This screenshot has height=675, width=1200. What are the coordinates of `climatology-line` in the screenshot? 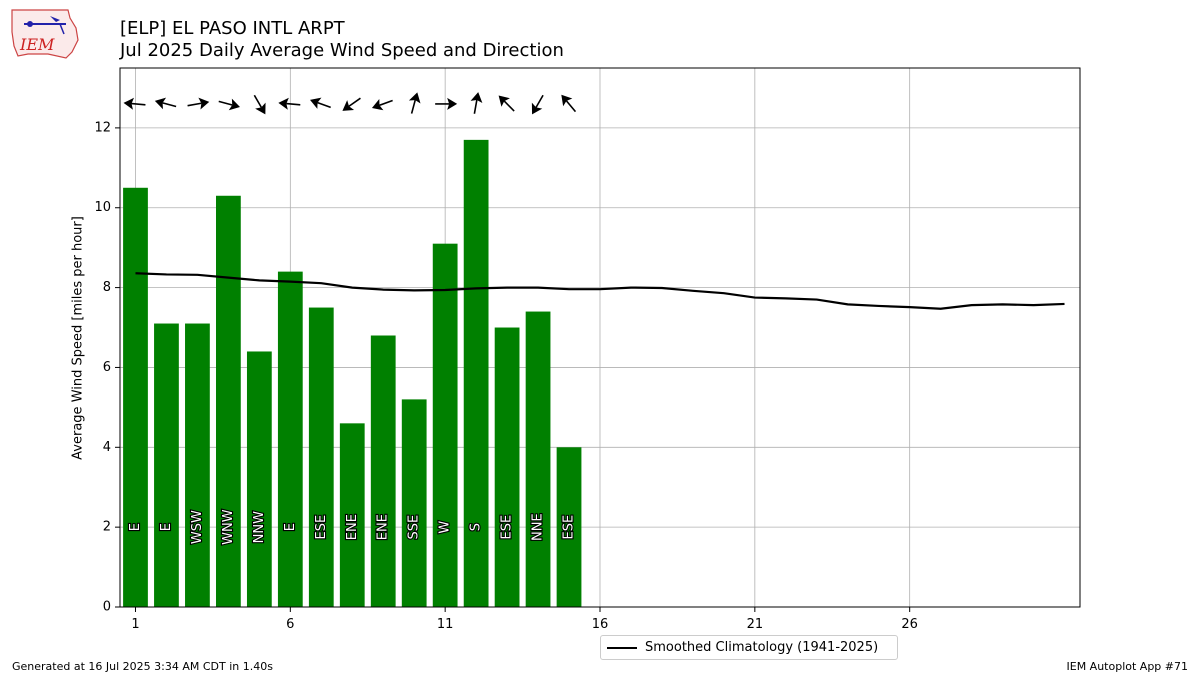 It's located at (600, 291).